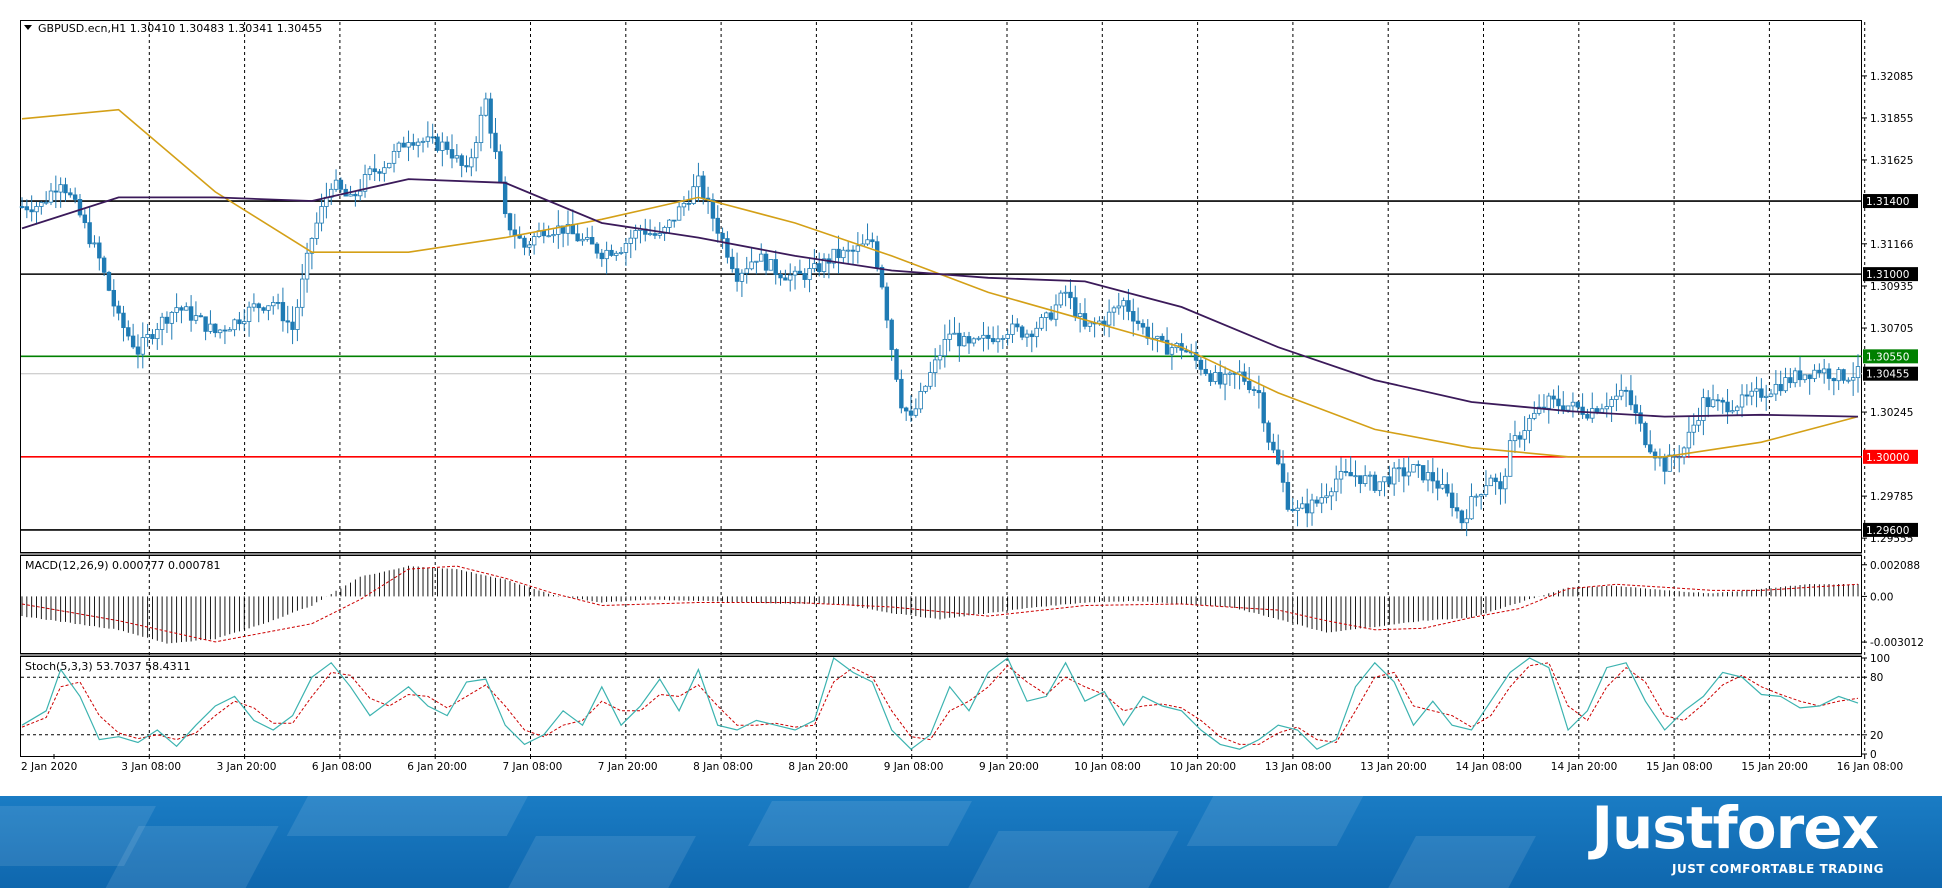 The image size is (1942, 888). What do you see at coordinates (1881, 597) in the screenshot?
I see `macd-tick-label: 0.00` at bounding box center [1881, 597].